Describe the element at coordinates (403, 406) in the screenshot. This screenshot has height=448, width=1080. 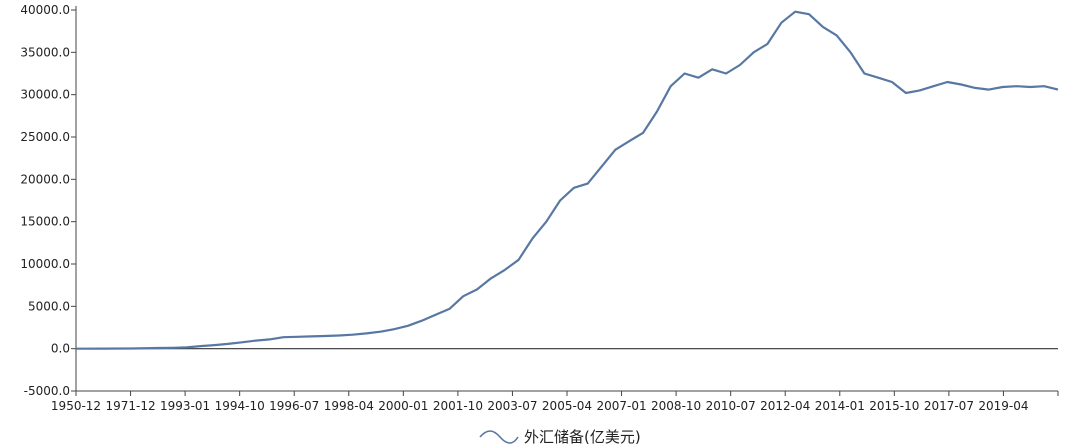
I see `x-tick-label: 2000-01` at that location.